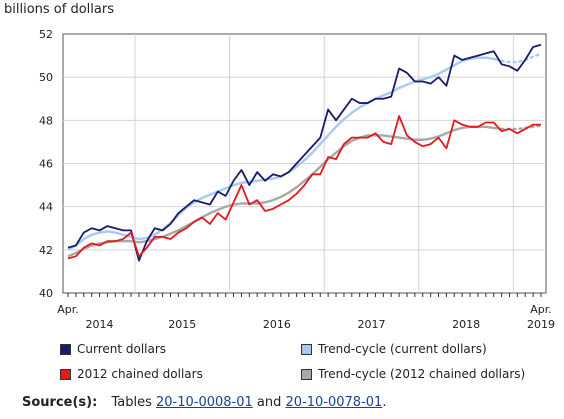 Image resolution: width=564 pixels, height=419 pixels. Describe the element at coordinates (521, 127) in the screenshot. I see `series-line-trend_chained-provisional` at that location.